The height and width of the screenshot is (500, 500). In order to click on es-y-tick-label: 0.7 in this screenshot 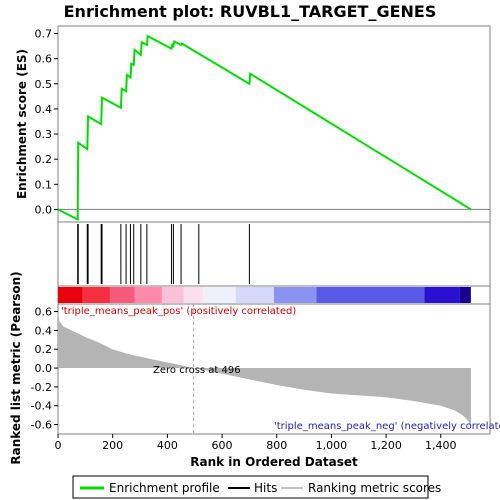, I will do `click(44, 34)`.